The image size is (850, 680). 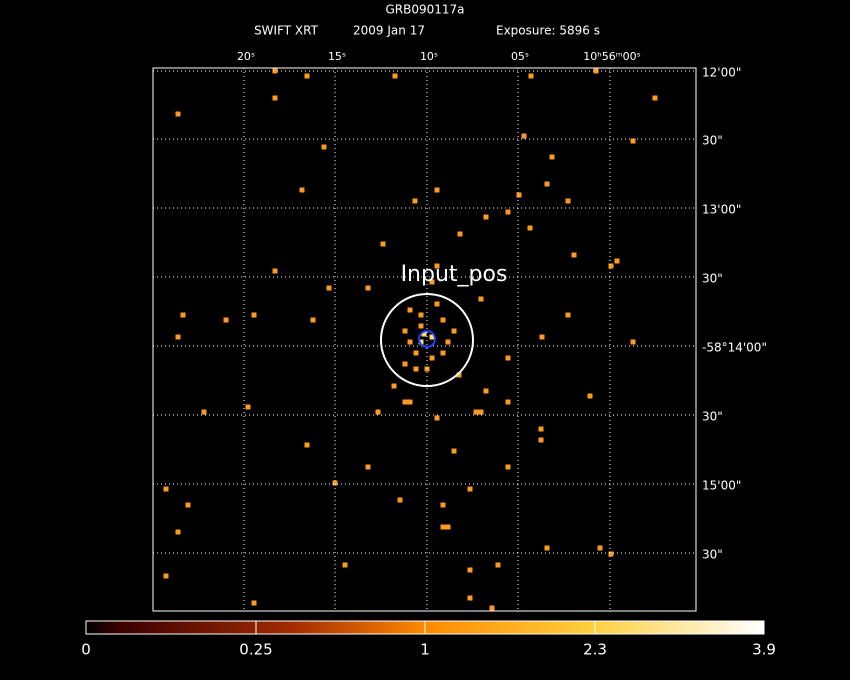 What do you see at coordinates (429, 56) in the screenshot?
I see `top-axis-label: 10ˢ` at bounding box center [429, 56].